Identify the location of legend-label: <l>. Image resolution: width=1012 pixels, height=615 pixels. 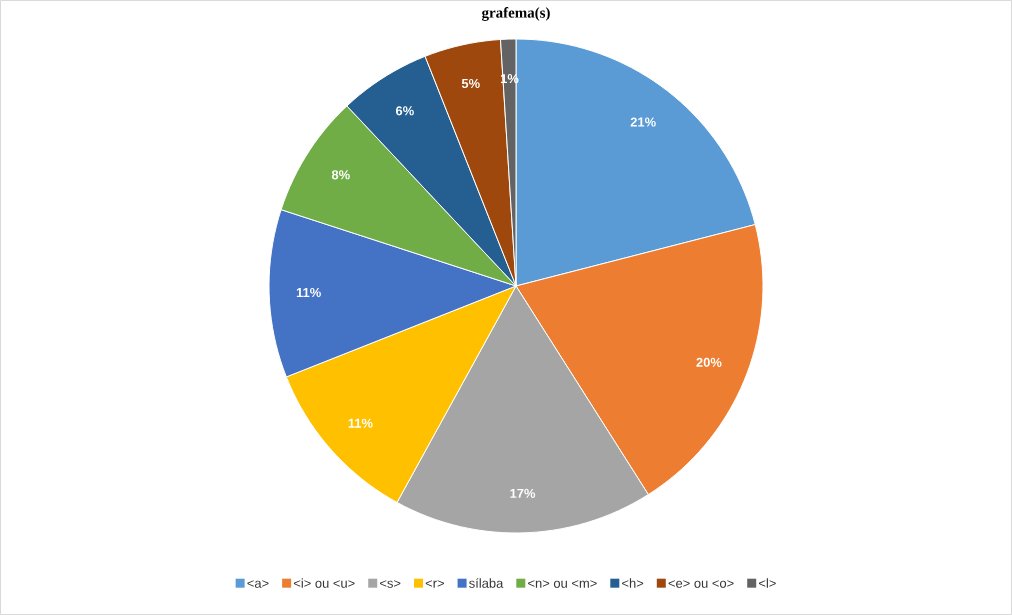
(767, 583).